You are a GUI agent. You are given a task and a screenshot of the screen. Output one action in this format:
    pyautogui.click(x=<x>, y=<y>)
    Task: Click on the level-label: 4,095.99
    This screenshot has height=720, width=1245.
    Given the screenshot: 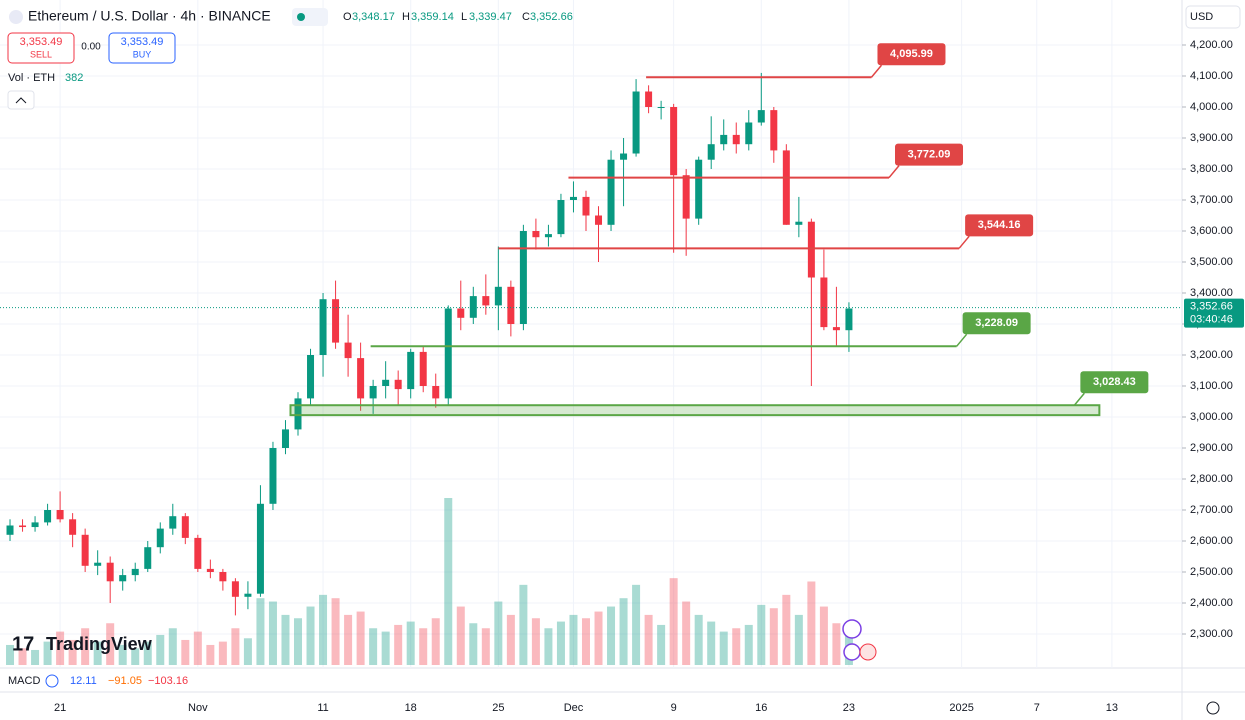 What is the action you would take?
    pyautogui.click(x=911, y=54)
    